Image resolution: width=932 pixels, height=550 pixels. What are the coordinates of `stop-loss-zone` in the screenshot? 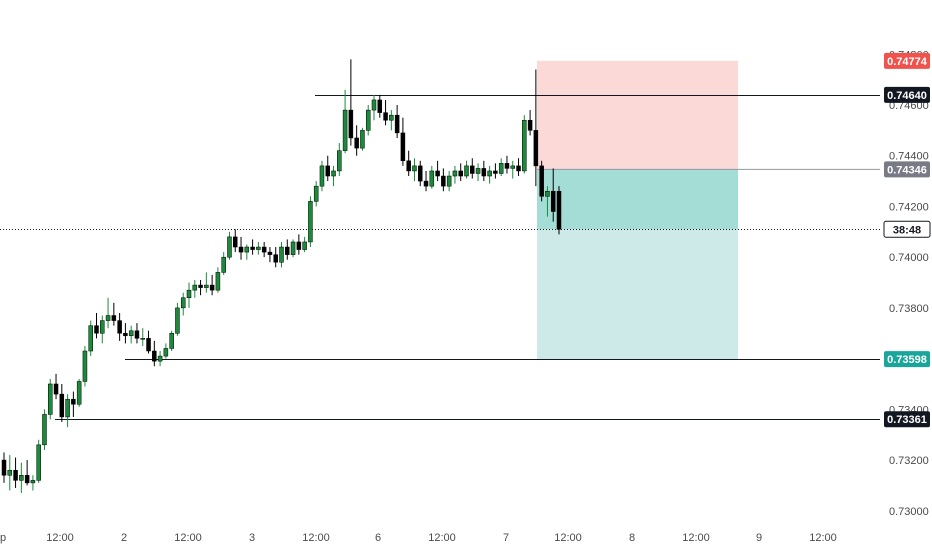 It's located at (637, 115).